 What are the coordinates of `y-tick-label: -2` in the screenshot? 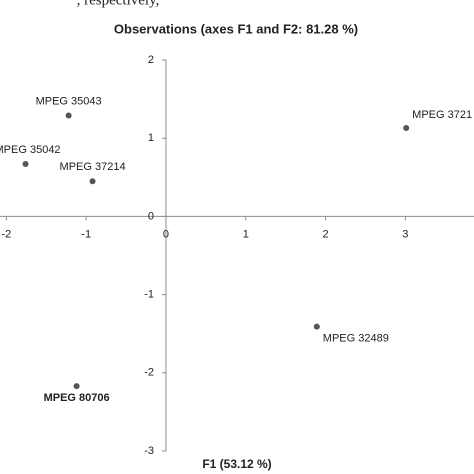 It's located at (149, 373).